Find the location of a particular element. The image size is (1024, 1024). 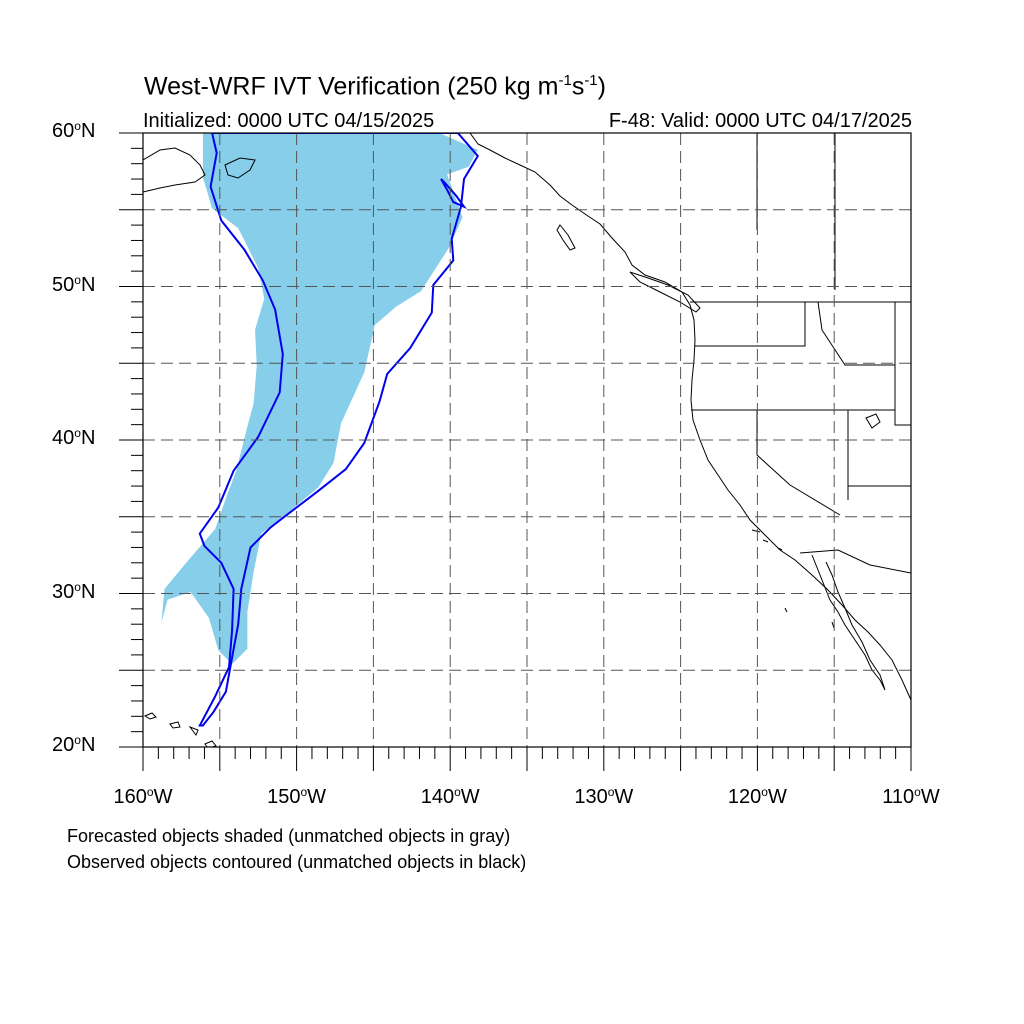

vancouver-island is located at coordinates (665, 292).